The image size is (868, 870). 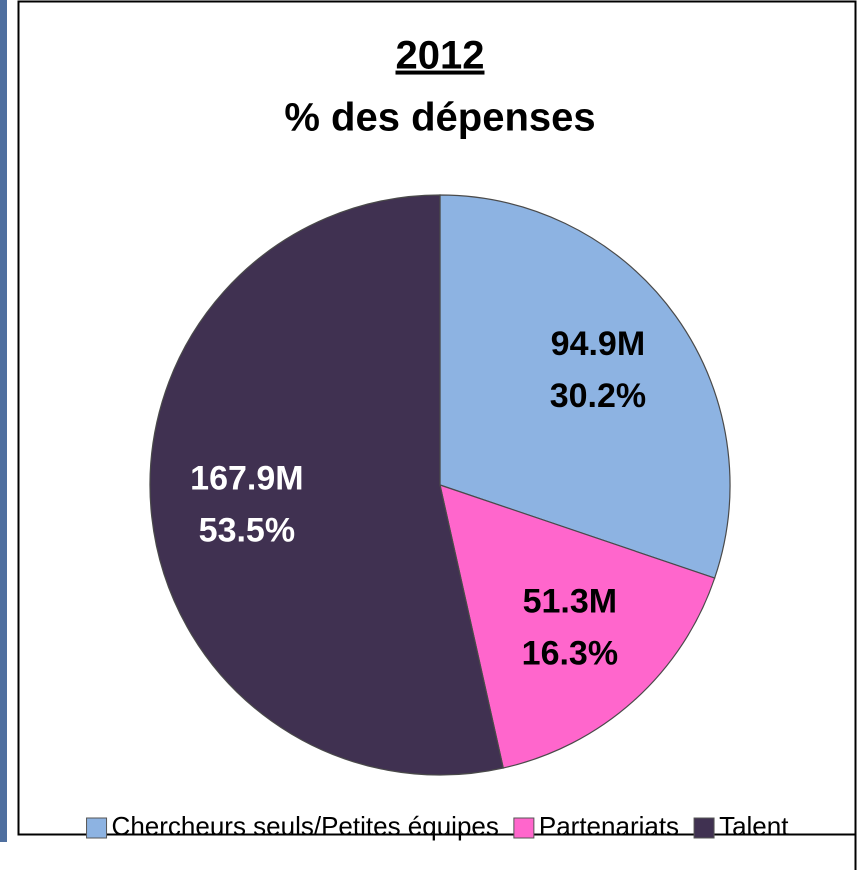 I want to click on chart-title: 2012, so click(x=440, y=56).